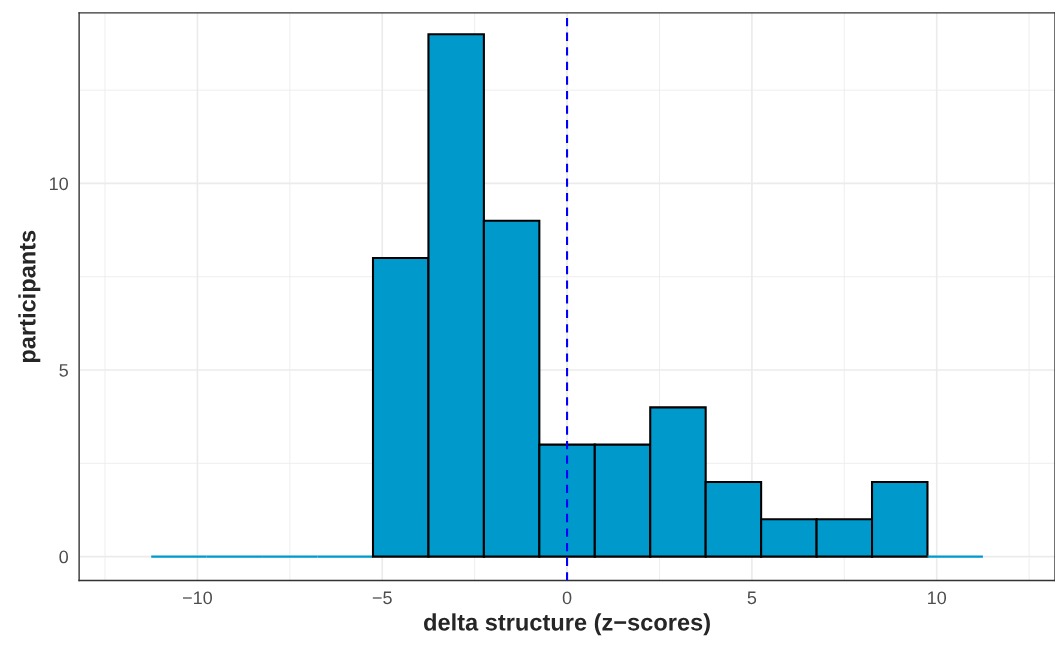  What do you see at coordinates (937, 598) in the screenshot?
I see `x-tick-label: 10` at bounding box center [937, 598].